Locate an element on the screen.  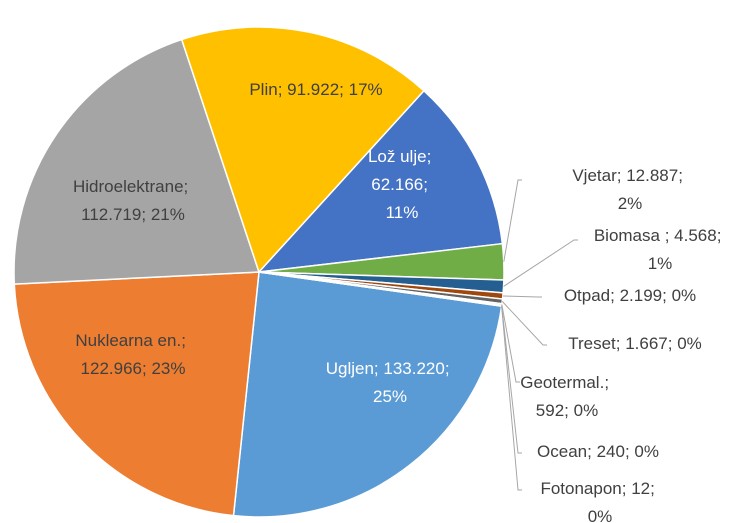
data-label: Treset; 1.667; 0% is located at coordinates (635, 343).